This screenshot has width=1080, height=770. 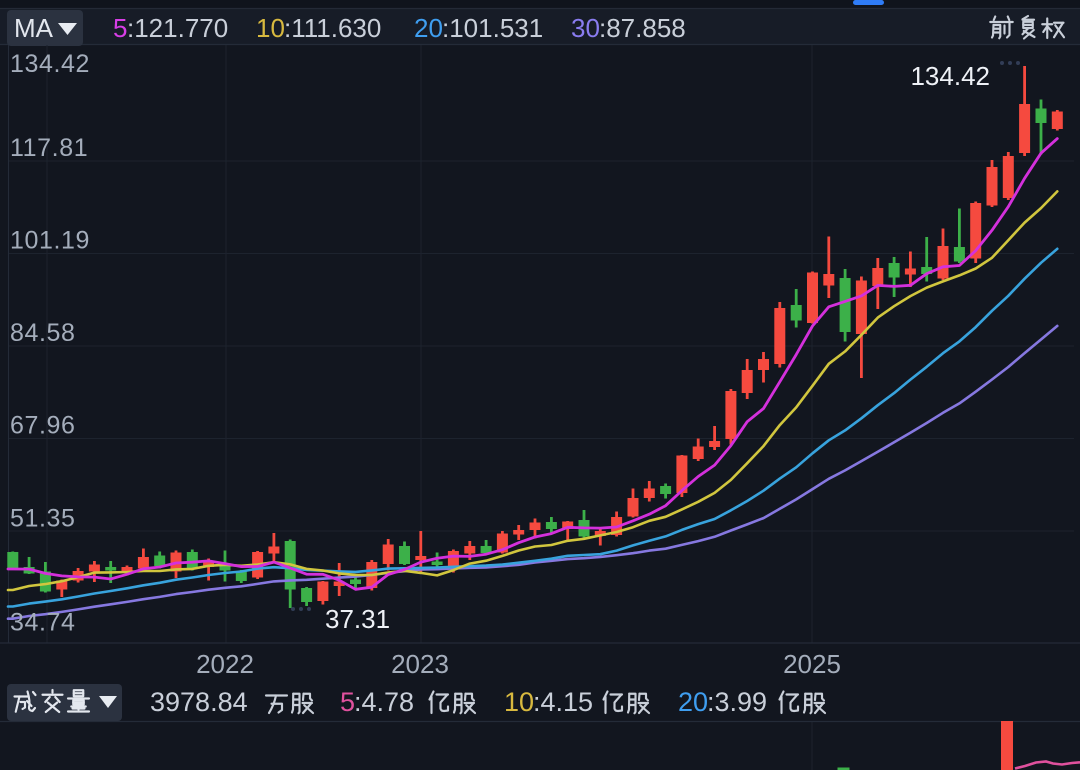 I want to click on svg-text: :87.858, so click(x=642, y=28).